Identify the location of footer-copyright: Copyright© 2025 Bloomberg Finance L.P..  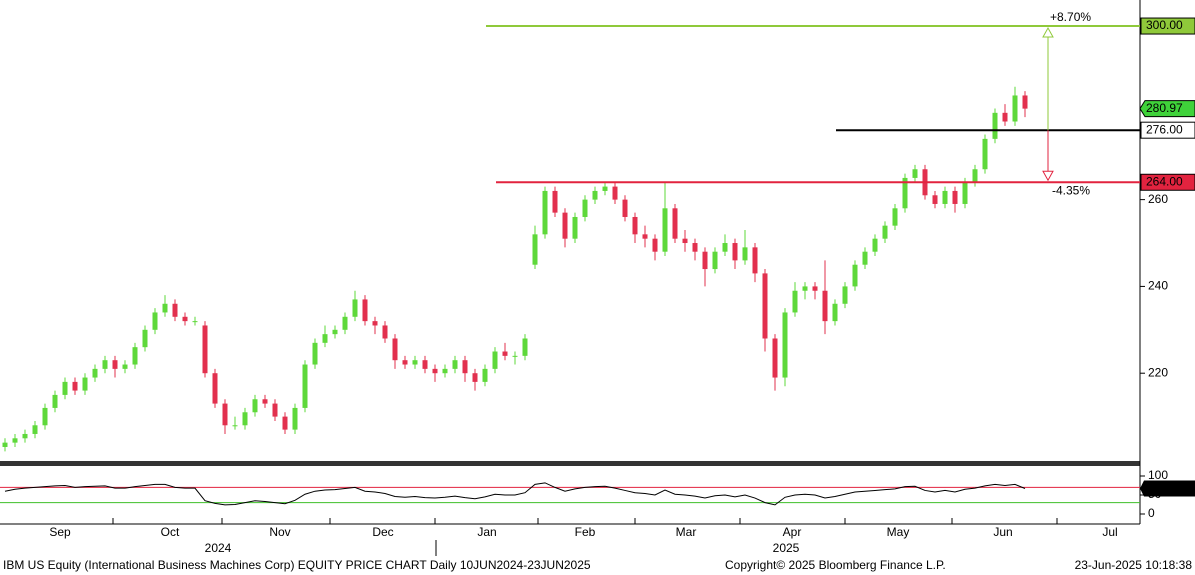
(835, 565).